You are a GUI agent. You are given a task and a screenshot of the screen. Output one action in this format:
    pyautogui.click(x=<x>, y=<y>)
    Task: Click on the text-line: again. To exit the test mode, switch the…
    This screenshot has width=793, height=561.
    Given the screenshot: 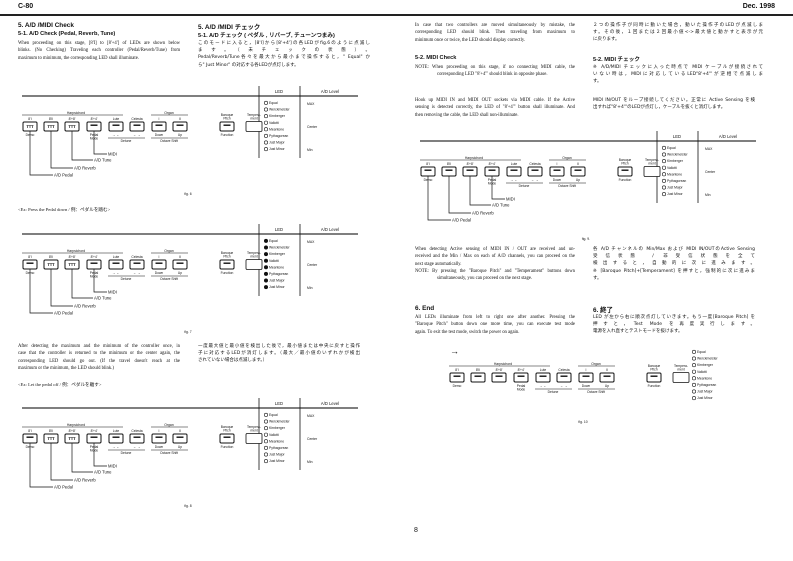 What is the action you would take?
    pyautogui.click(x=467, y=332)
    